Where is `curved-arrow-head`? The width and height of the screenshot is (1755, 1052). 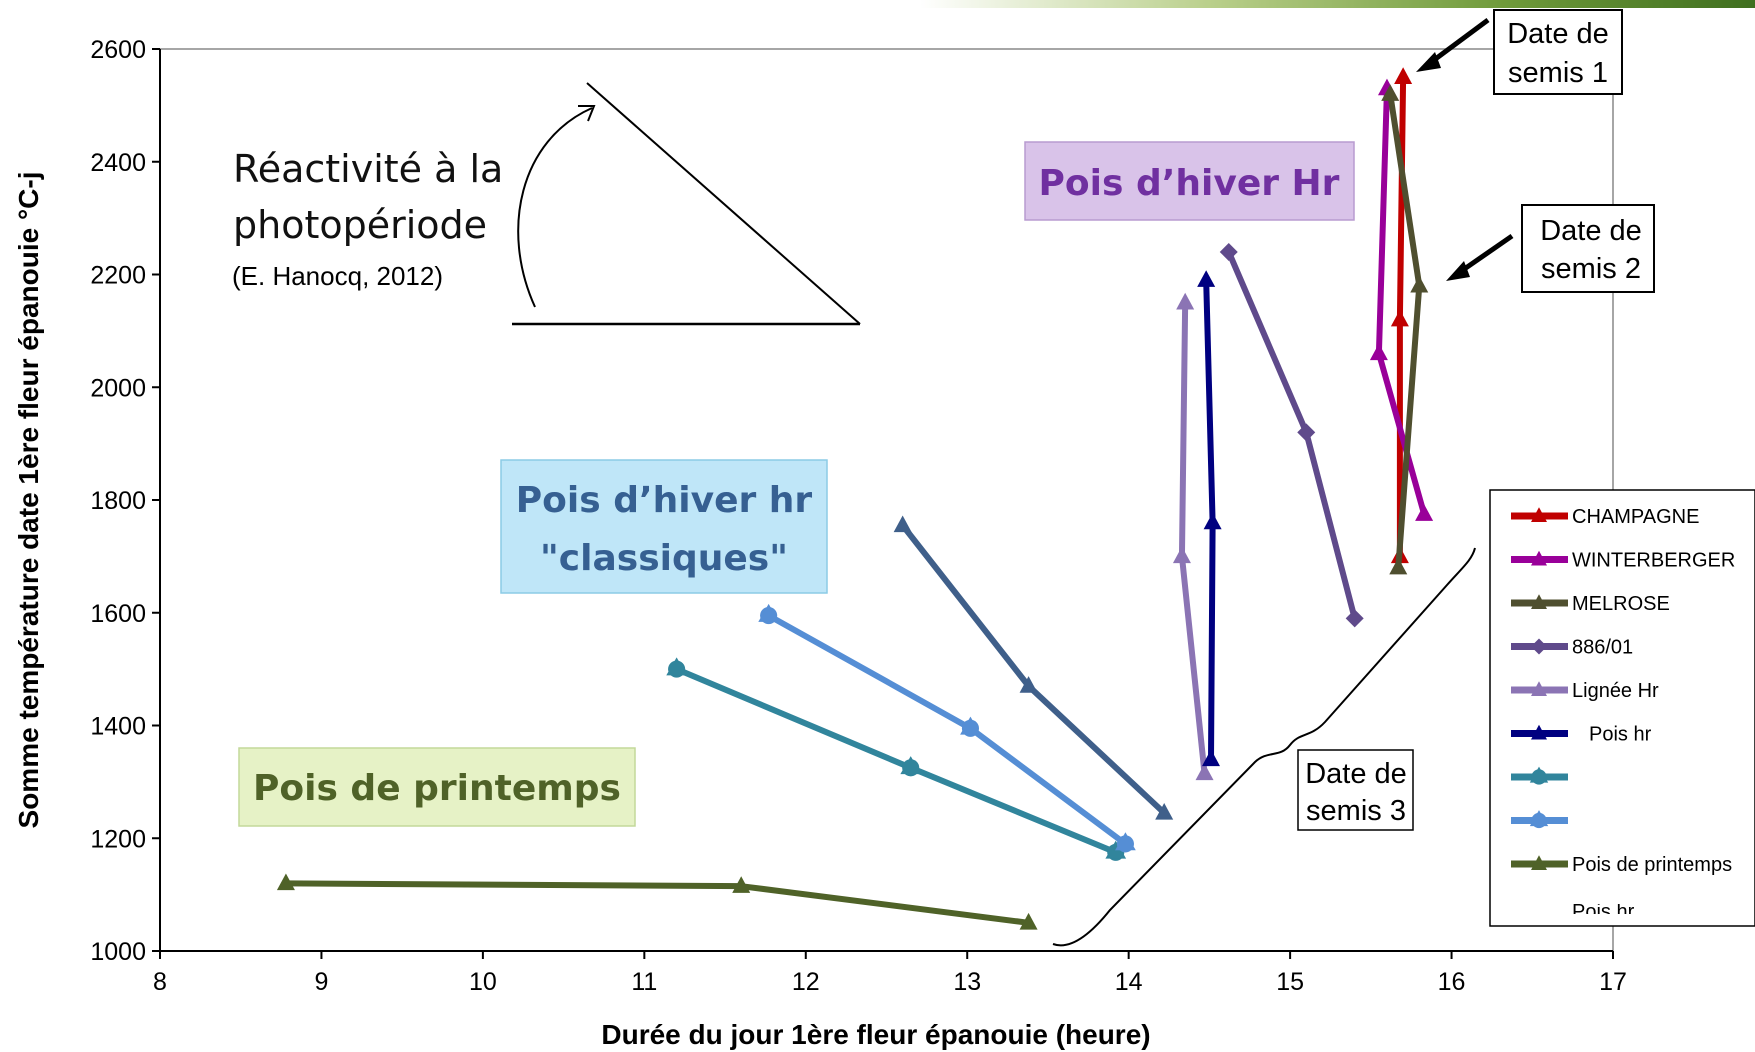 curved-arrow-head is located at coordinates (587, 113).